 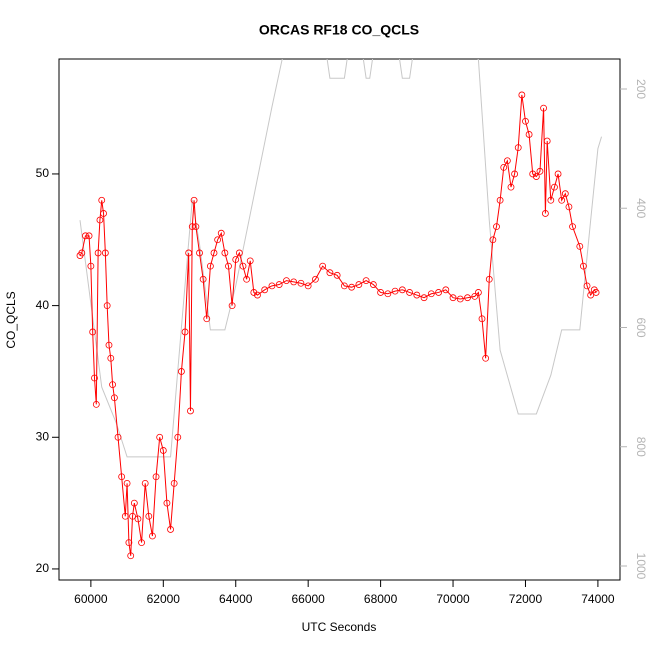 I want to click on y-tick-label: 30, so click(x=43, y=436).